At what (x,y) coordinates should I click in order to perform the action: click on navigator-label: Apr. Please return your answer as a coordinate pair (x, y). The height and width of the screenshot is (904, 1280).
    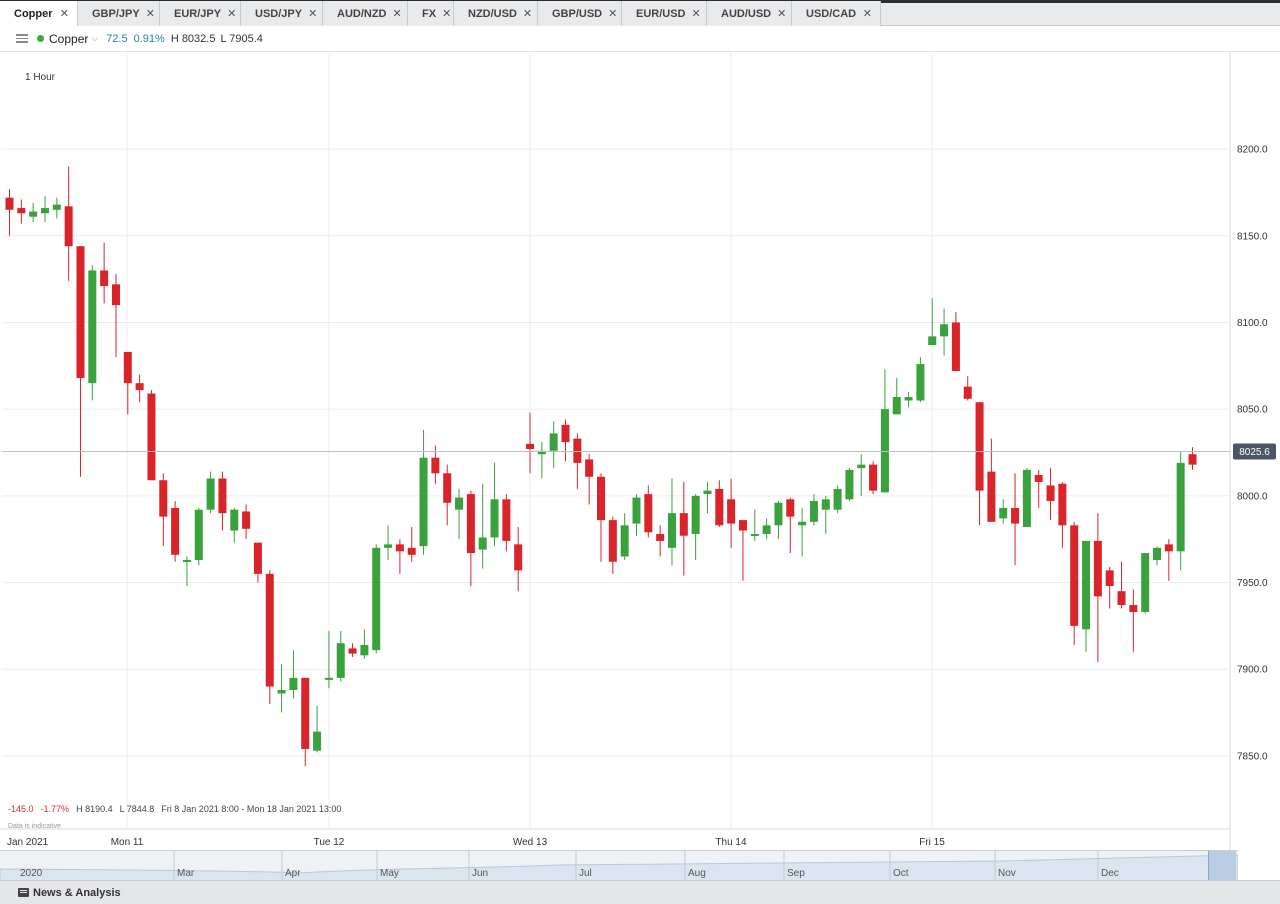
    Looking at the image, I should click on (293, 873).